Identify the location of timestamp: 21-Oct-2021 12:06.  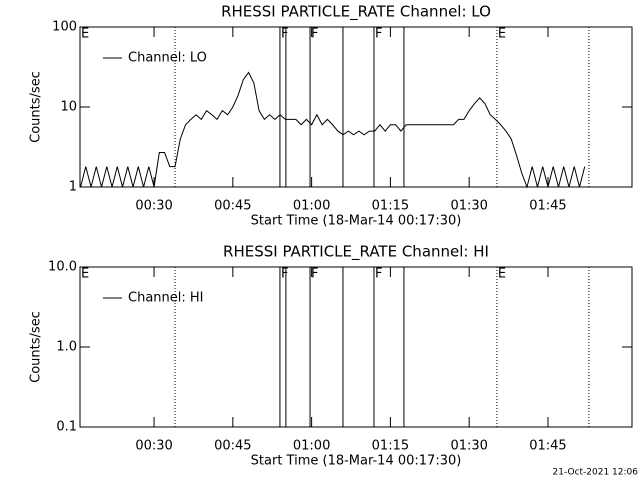
(596, 473).